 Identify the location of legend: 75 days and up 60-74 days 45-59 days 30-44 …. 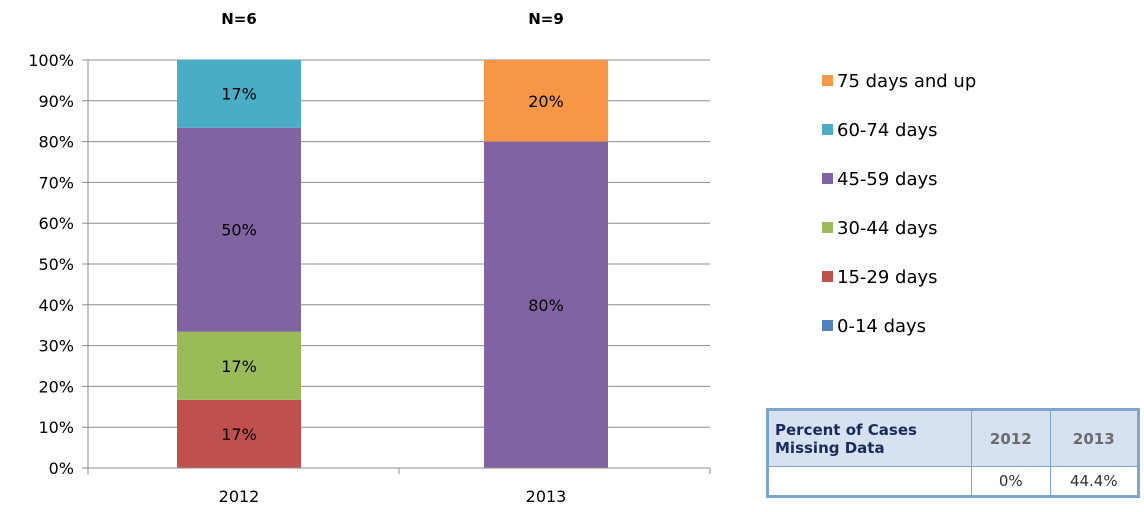
(899, 204).